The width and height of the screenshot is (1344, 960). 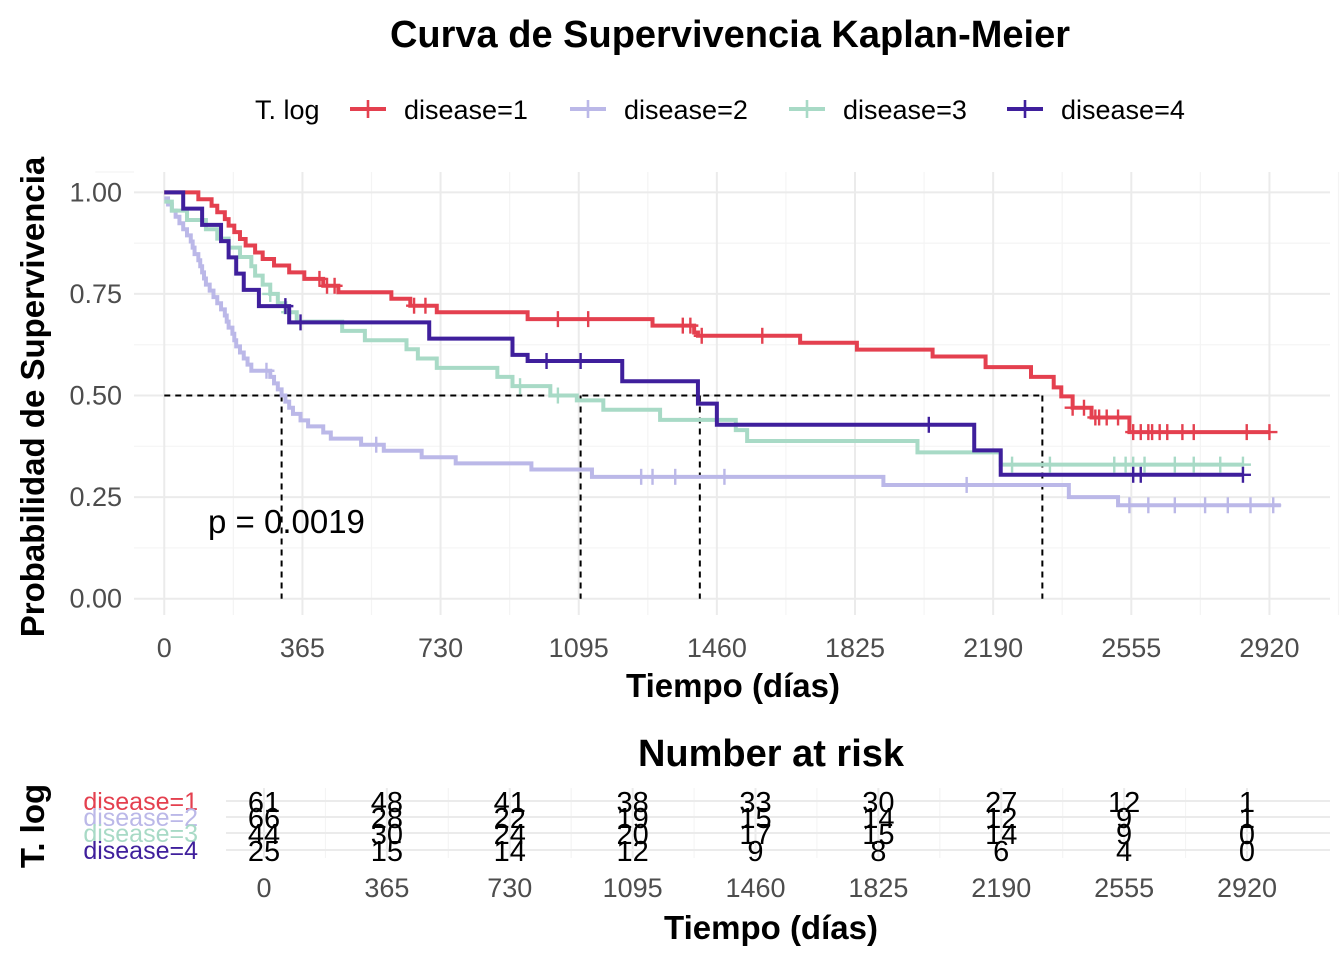 What do you see at coordinates (140, 834) in the screenshot?
I see `risk-row-label: disease=3` at bounding box center [140, 834].